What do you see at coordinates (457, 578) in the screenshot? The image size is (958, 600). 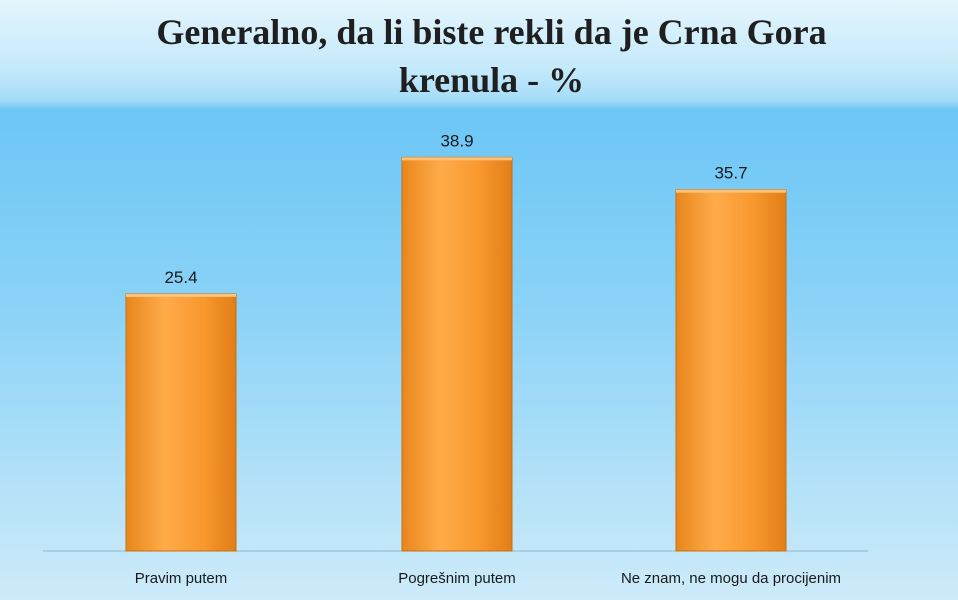 I see `category-label-2: Pogrešnim putem` at bounding box center [457, 578].